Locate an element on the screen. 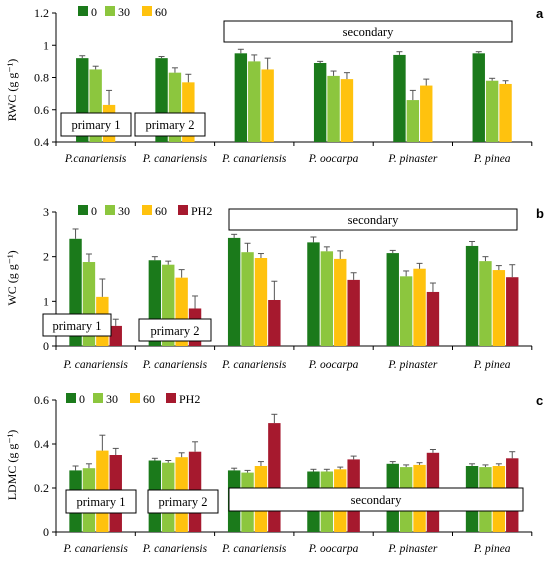 Image resolution: width=550 pixels, height=564 pixels. panel-letter-b: b is located at coordinates (540, 213).